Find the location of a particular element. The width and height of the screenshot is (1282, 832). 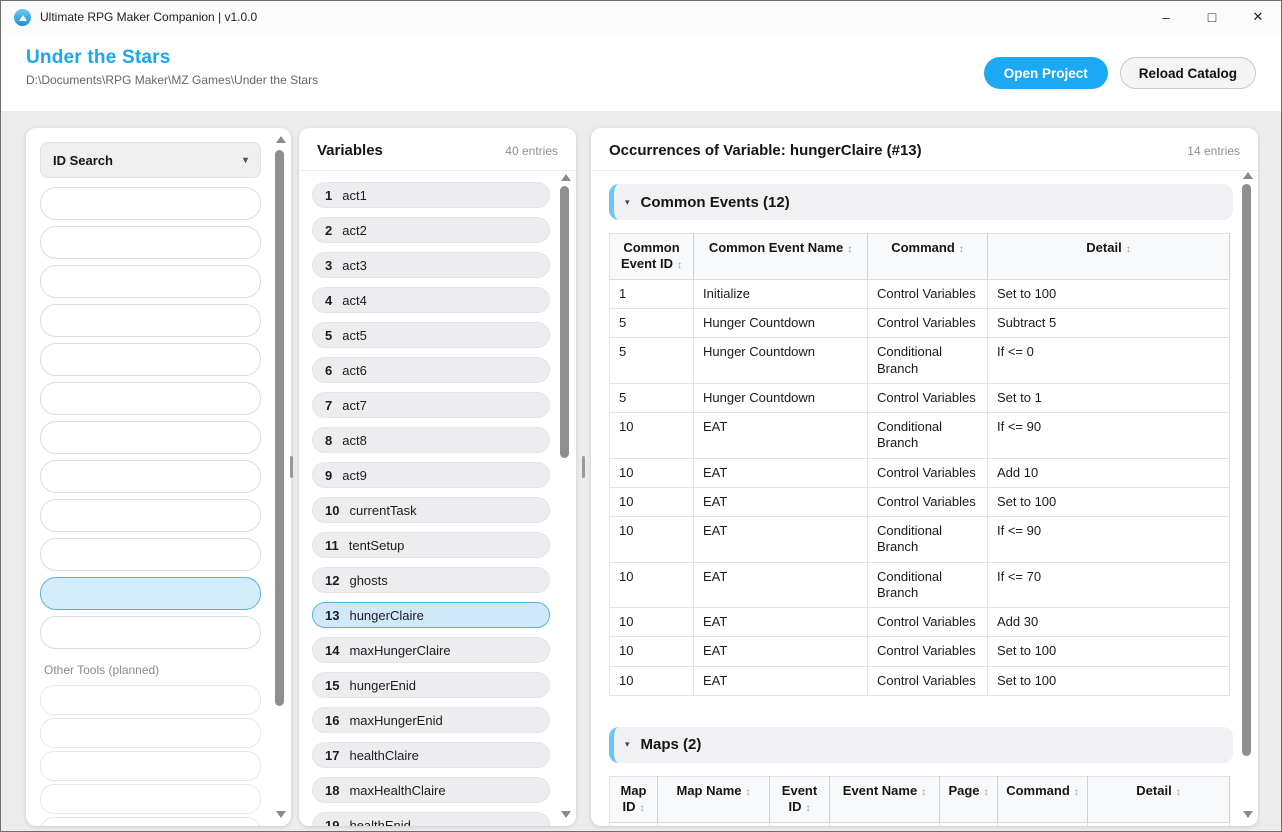

search-mode-dropdown: ID Search ▾ is located at coordinates (150, 160).